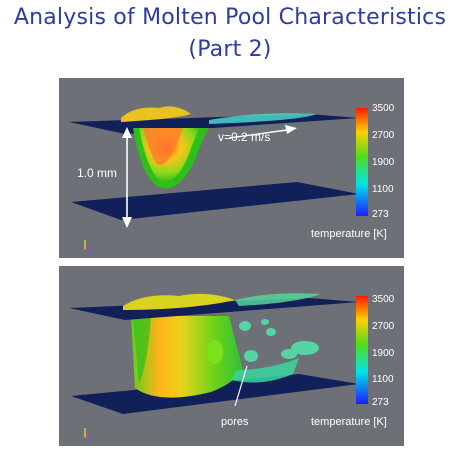  What do you see at coordinates (187, 357) in the screenshot?
I see `melt-region` at bounding box center [187, 357].